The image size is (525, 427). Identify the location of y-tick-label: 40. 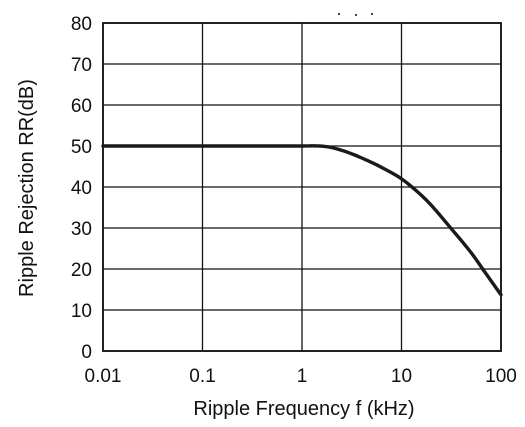
(81, 188).